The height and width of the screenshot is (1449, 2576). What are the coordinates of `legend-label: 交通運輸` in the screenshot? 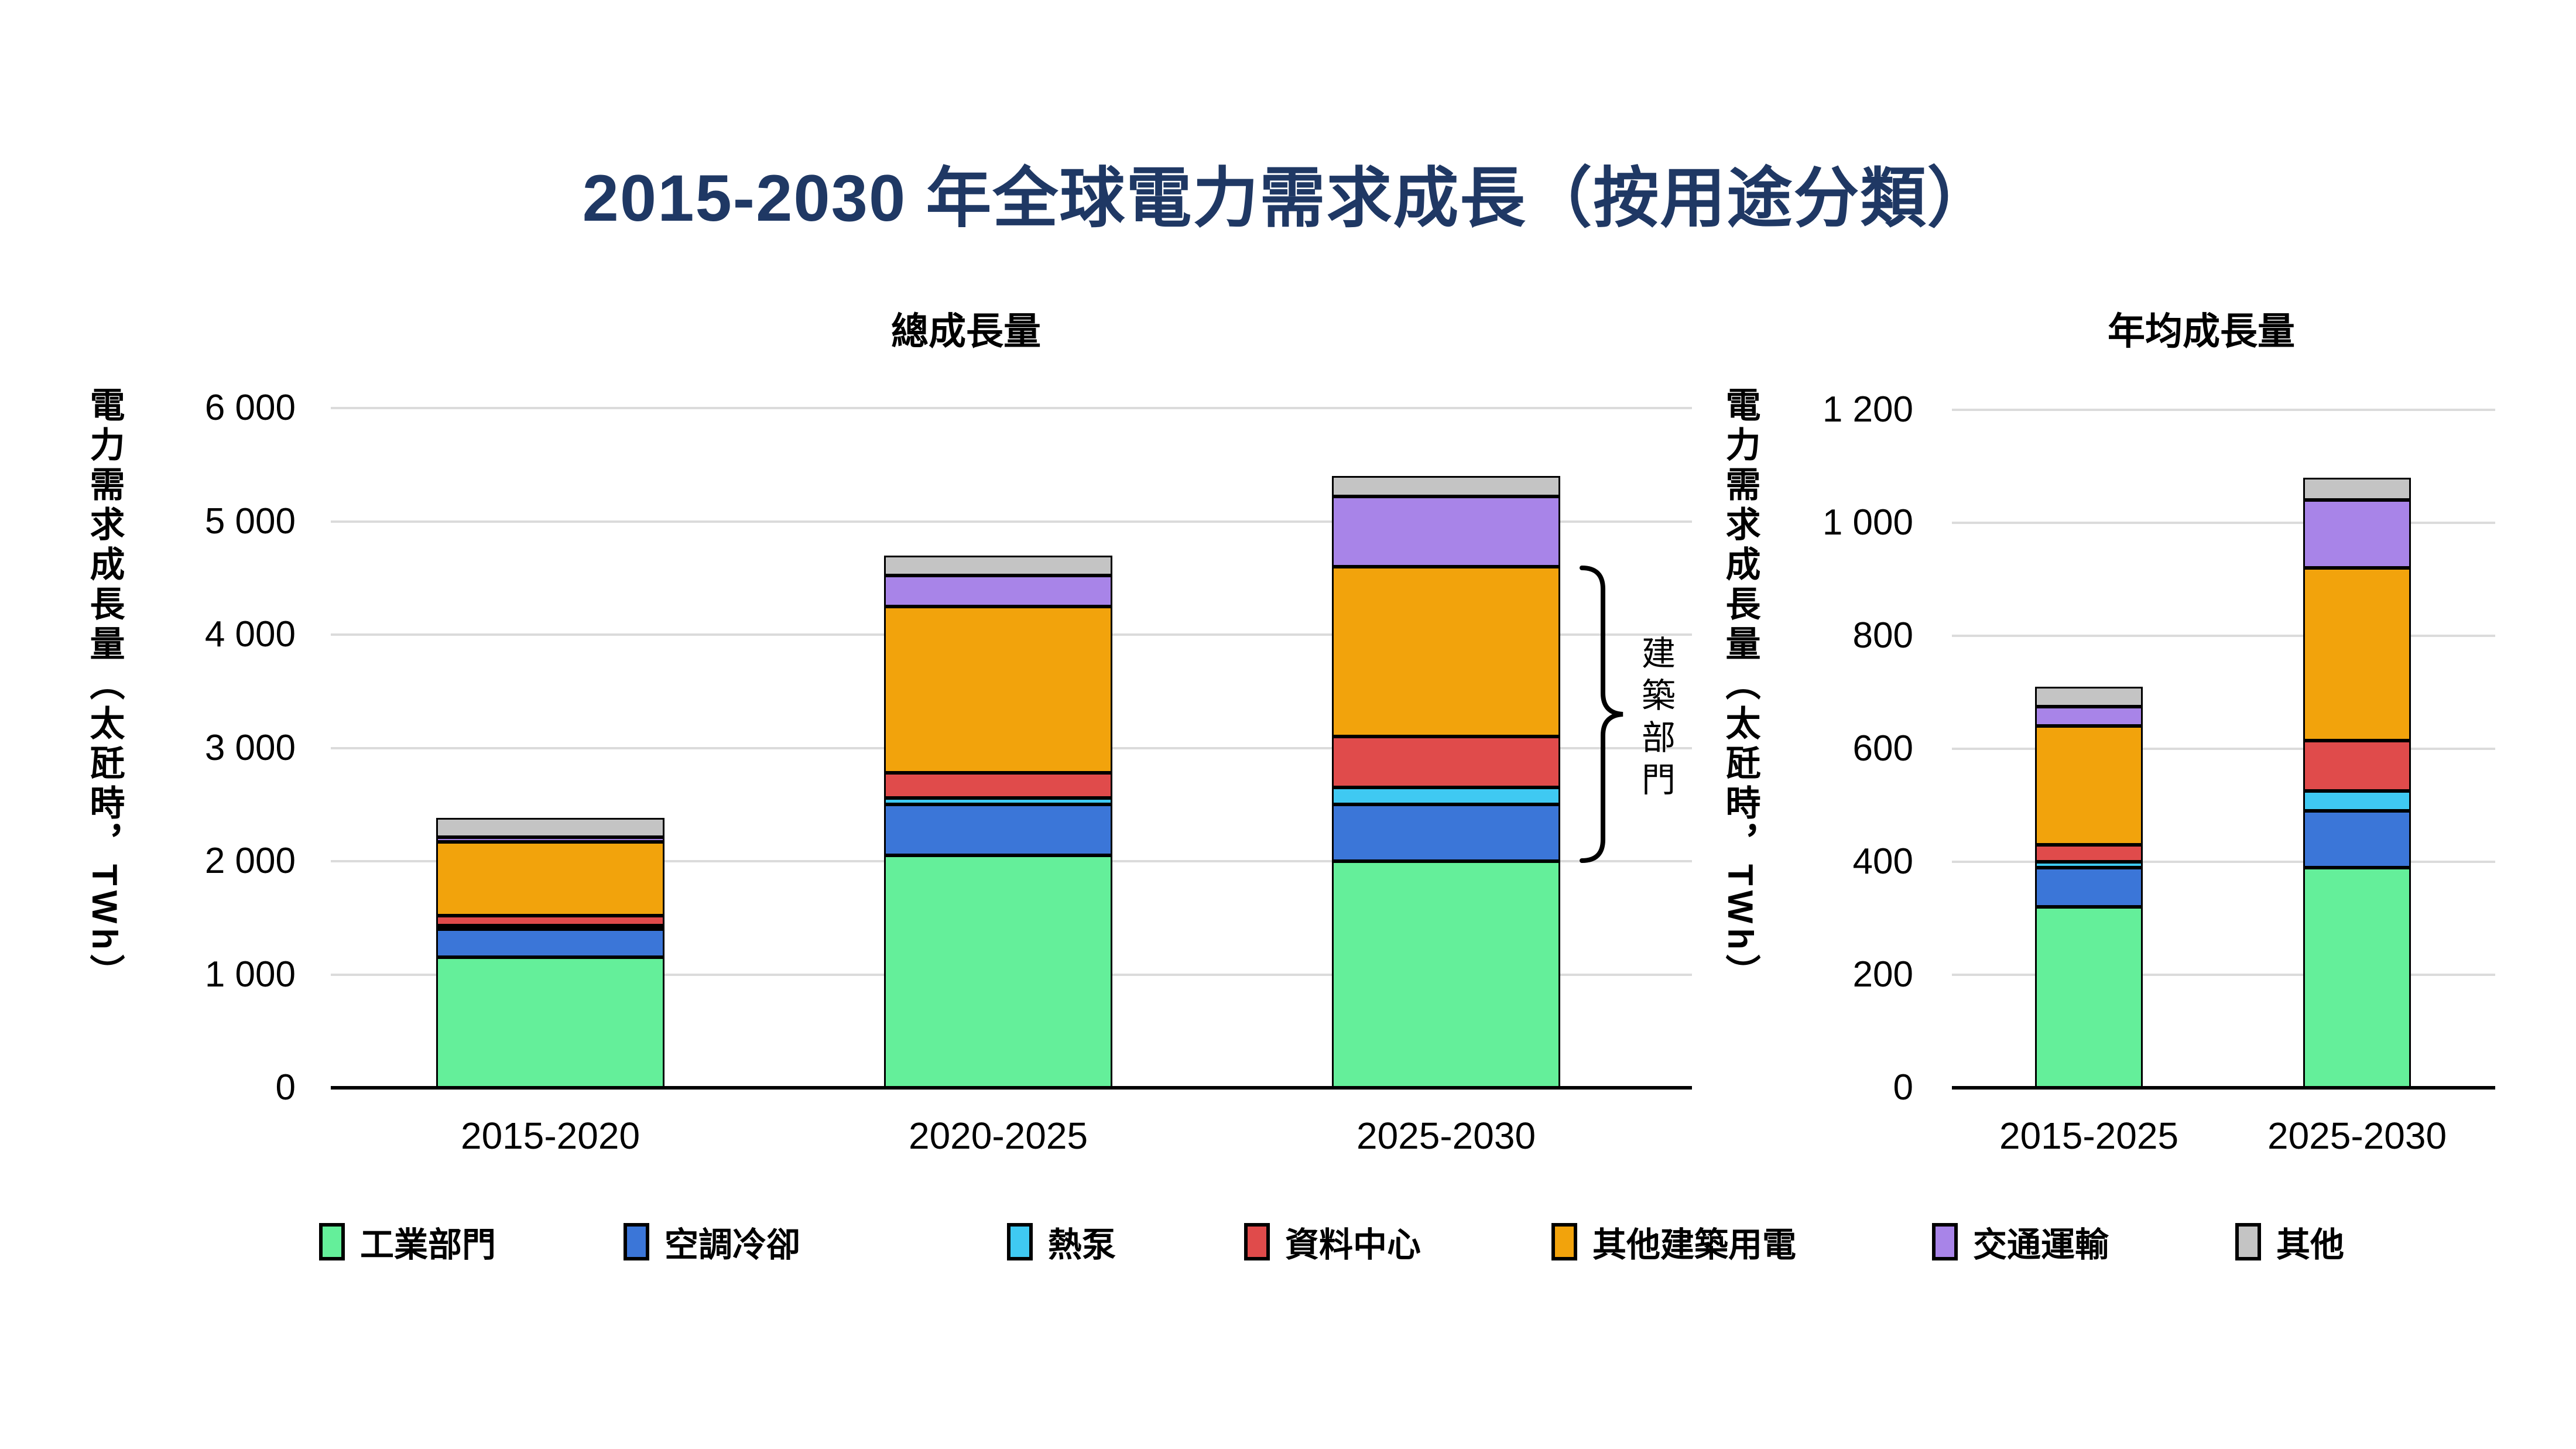 It's located at (2041, 1245).